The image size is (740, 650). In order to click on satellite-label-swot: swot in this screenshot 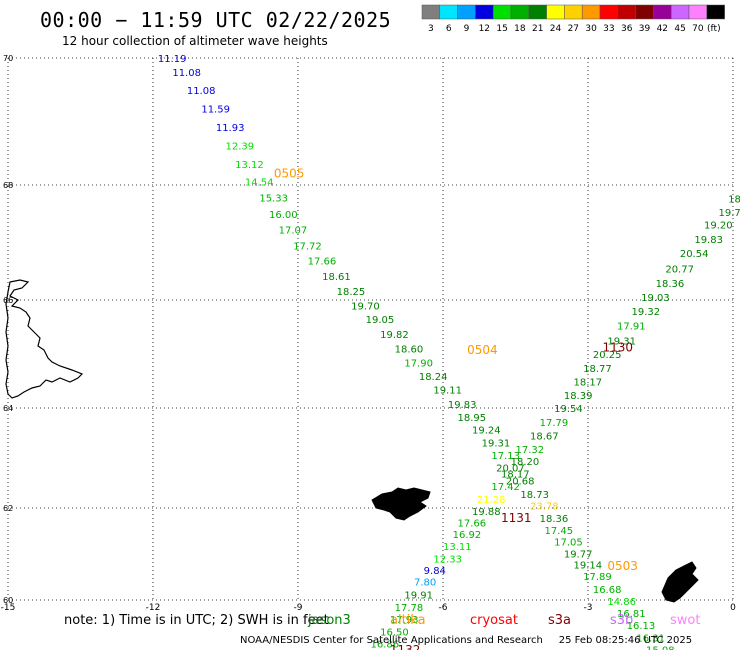, I will do `click(685, 620)`.